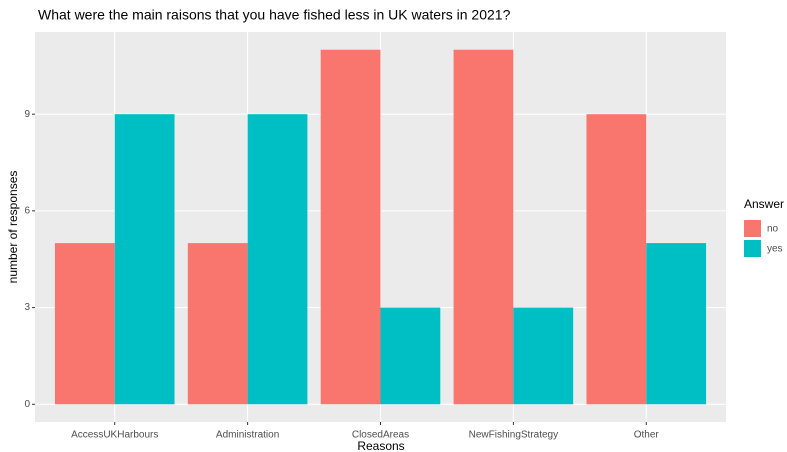  I want to click on x-tick-label: NewFishingStrategy, so click(513, 435).